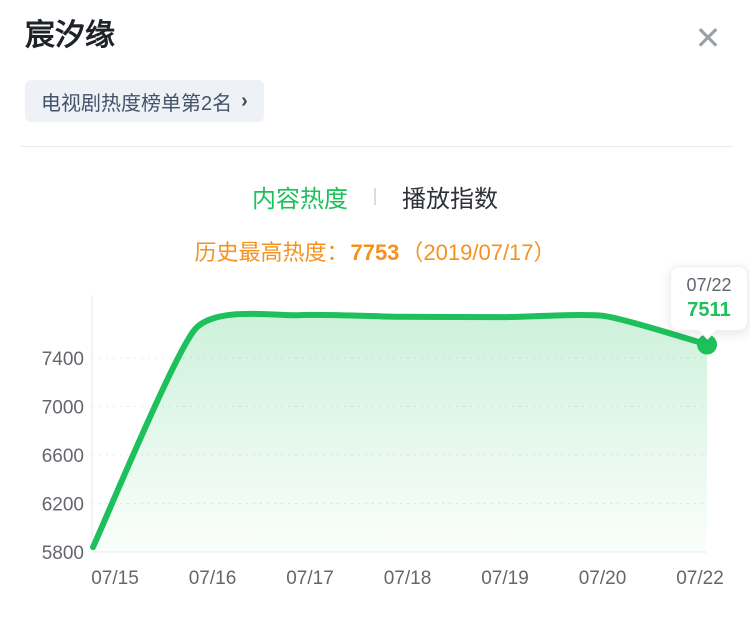 This screenshot has height=626, width=750. What do you see at coordinates (450, 199) in the screenshot?
I see `tab-play-index: 播放指数` at bounding box center [450, 199].